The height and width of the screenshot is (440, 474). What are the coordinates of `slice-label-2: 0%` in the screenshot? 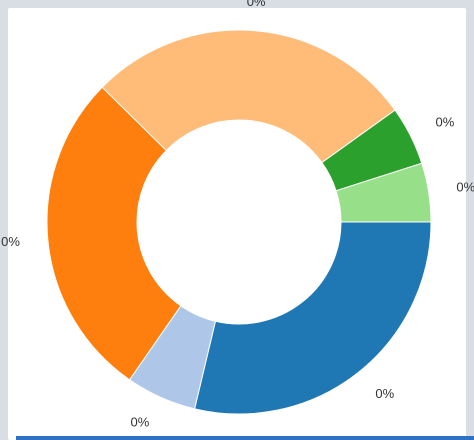 It's located at (140, 421).